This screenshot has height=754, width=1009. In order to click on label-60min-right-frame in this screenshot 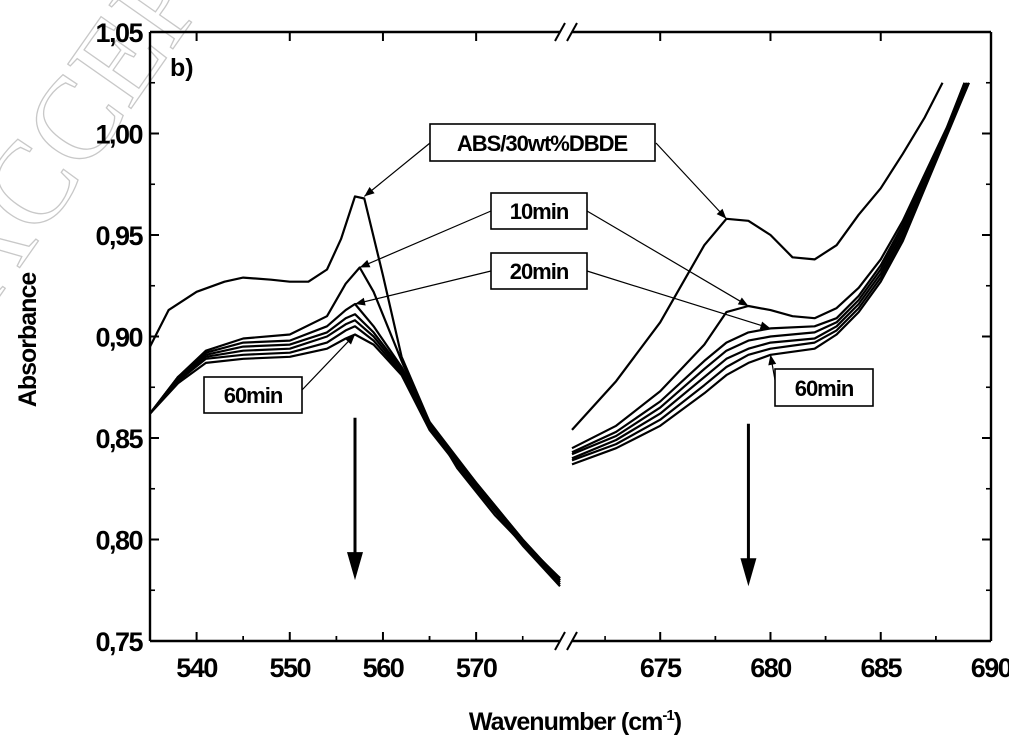, I will do `click(824, 387)`.